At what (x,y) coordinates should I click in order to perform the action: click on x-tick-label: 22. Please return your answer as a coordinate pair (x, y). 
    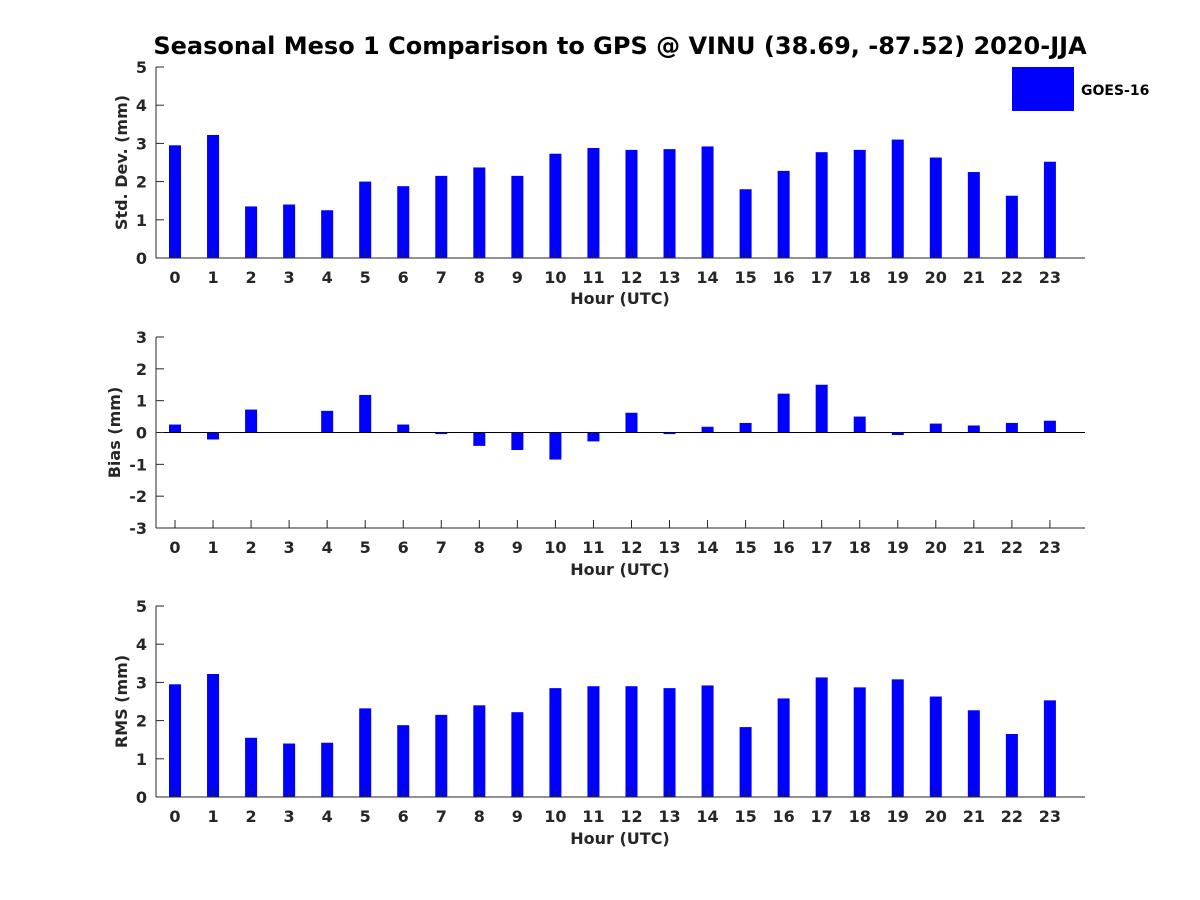
    Looking at the image, I should click on (1012, 277).